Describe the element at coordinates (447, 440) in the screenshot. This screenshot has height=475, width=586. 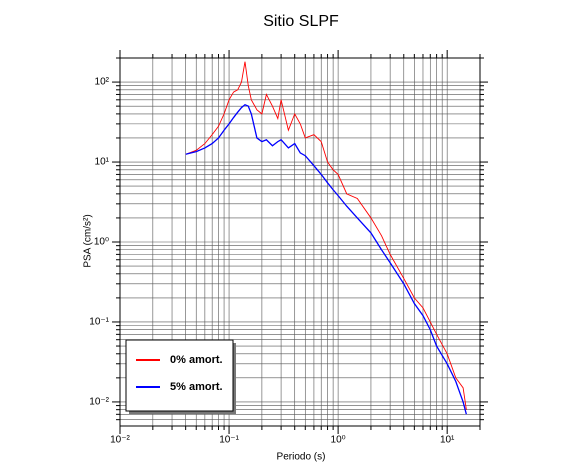
I see `x-tick-label: 10¹` at that location.